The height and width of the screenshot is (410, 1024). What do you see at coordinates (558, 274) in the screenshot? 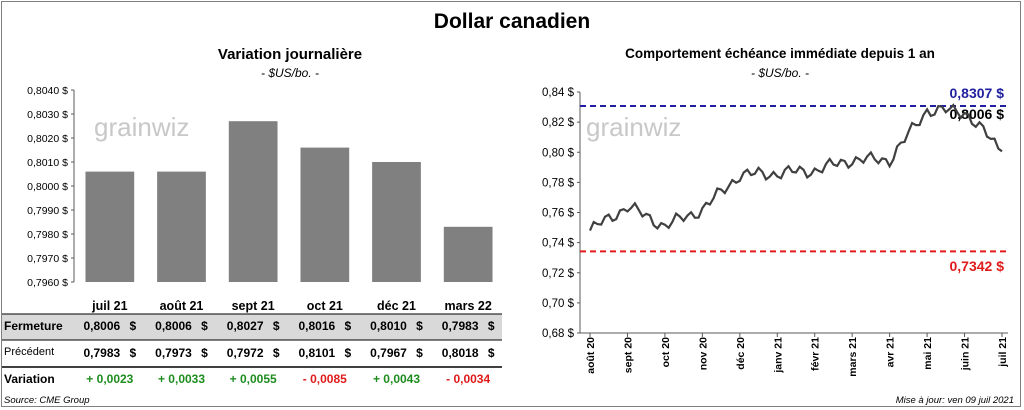
I see `right-y-tick-label: 0,72 $` at bounding box center [558, 274].